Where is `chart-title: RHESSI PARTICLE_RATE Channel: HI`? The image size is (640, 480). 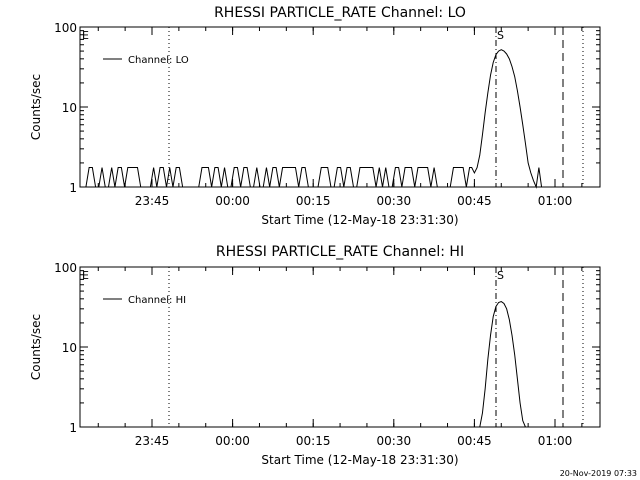
chart-title: RHESSI PARTICLE_RATE Channel: HI is located at coordinates (340, 252).